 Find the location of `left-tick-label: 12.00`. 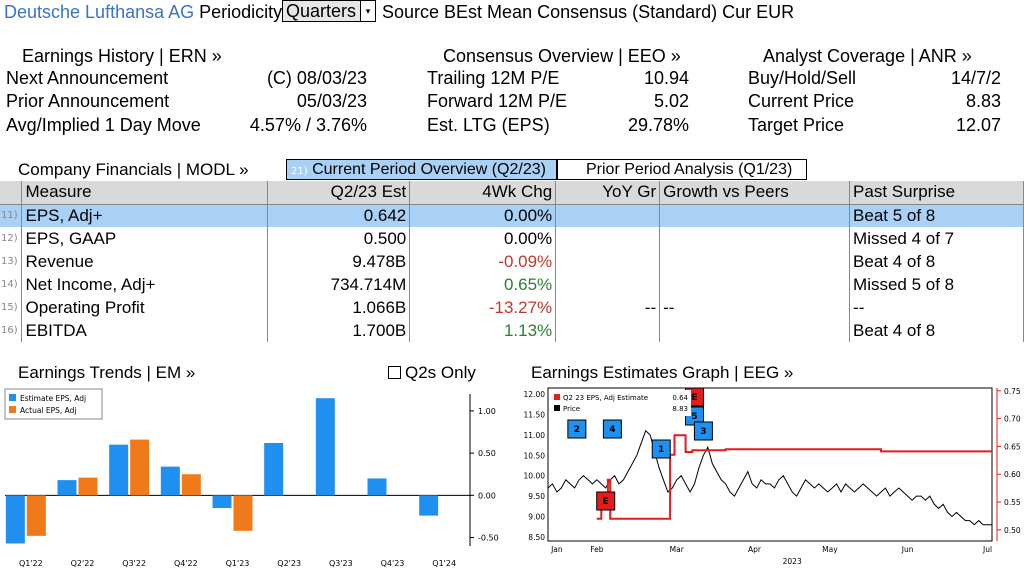

left-tick-label: 12.00 is located at coordinates (535, 394).